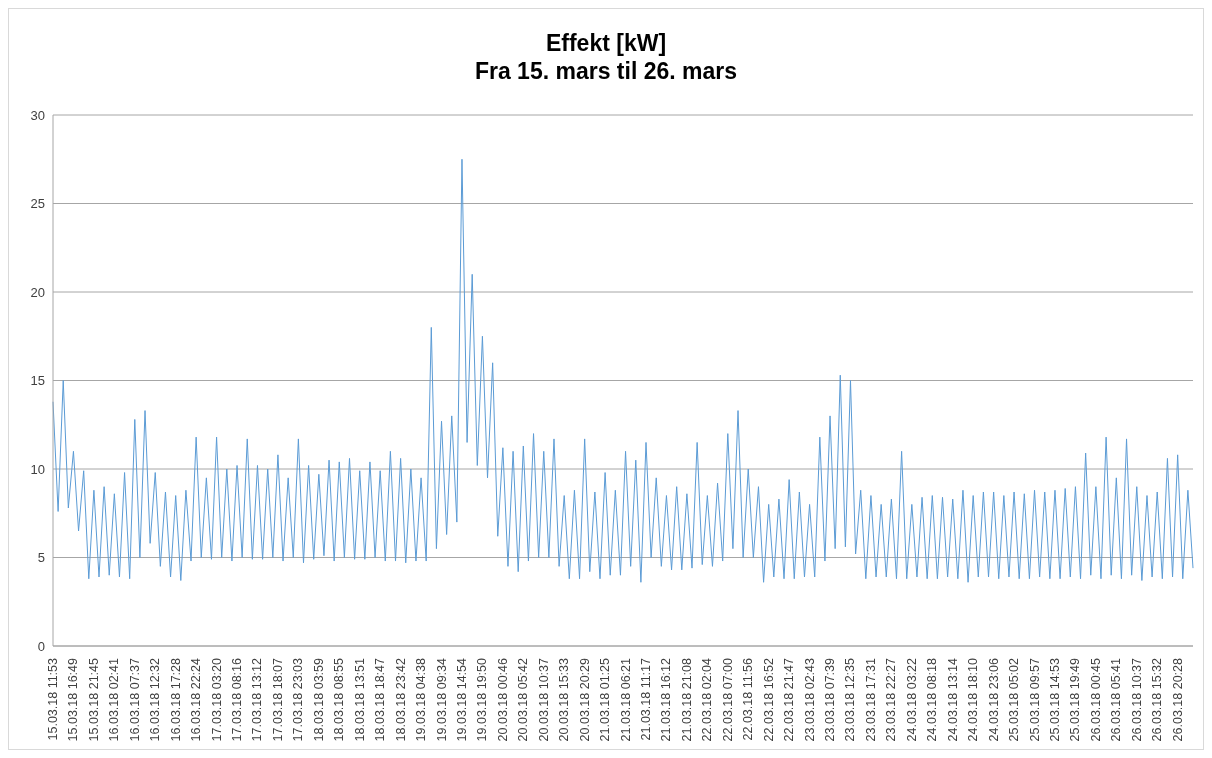  What do you see at coordinates (707, 699) in the screenshot?
I see `x-tick-label: 22.03.18 02:04` at bounding box center [707, 699].